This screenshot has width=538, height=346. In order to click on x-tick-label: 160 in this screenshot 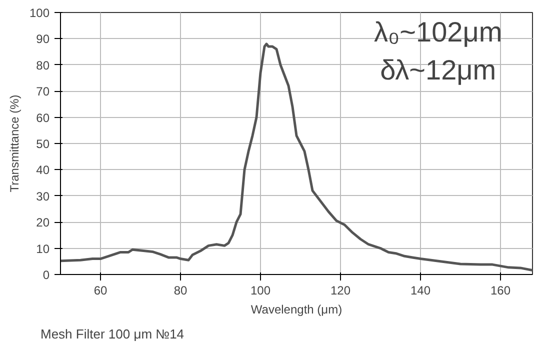, I will do `click(500, 291)`.